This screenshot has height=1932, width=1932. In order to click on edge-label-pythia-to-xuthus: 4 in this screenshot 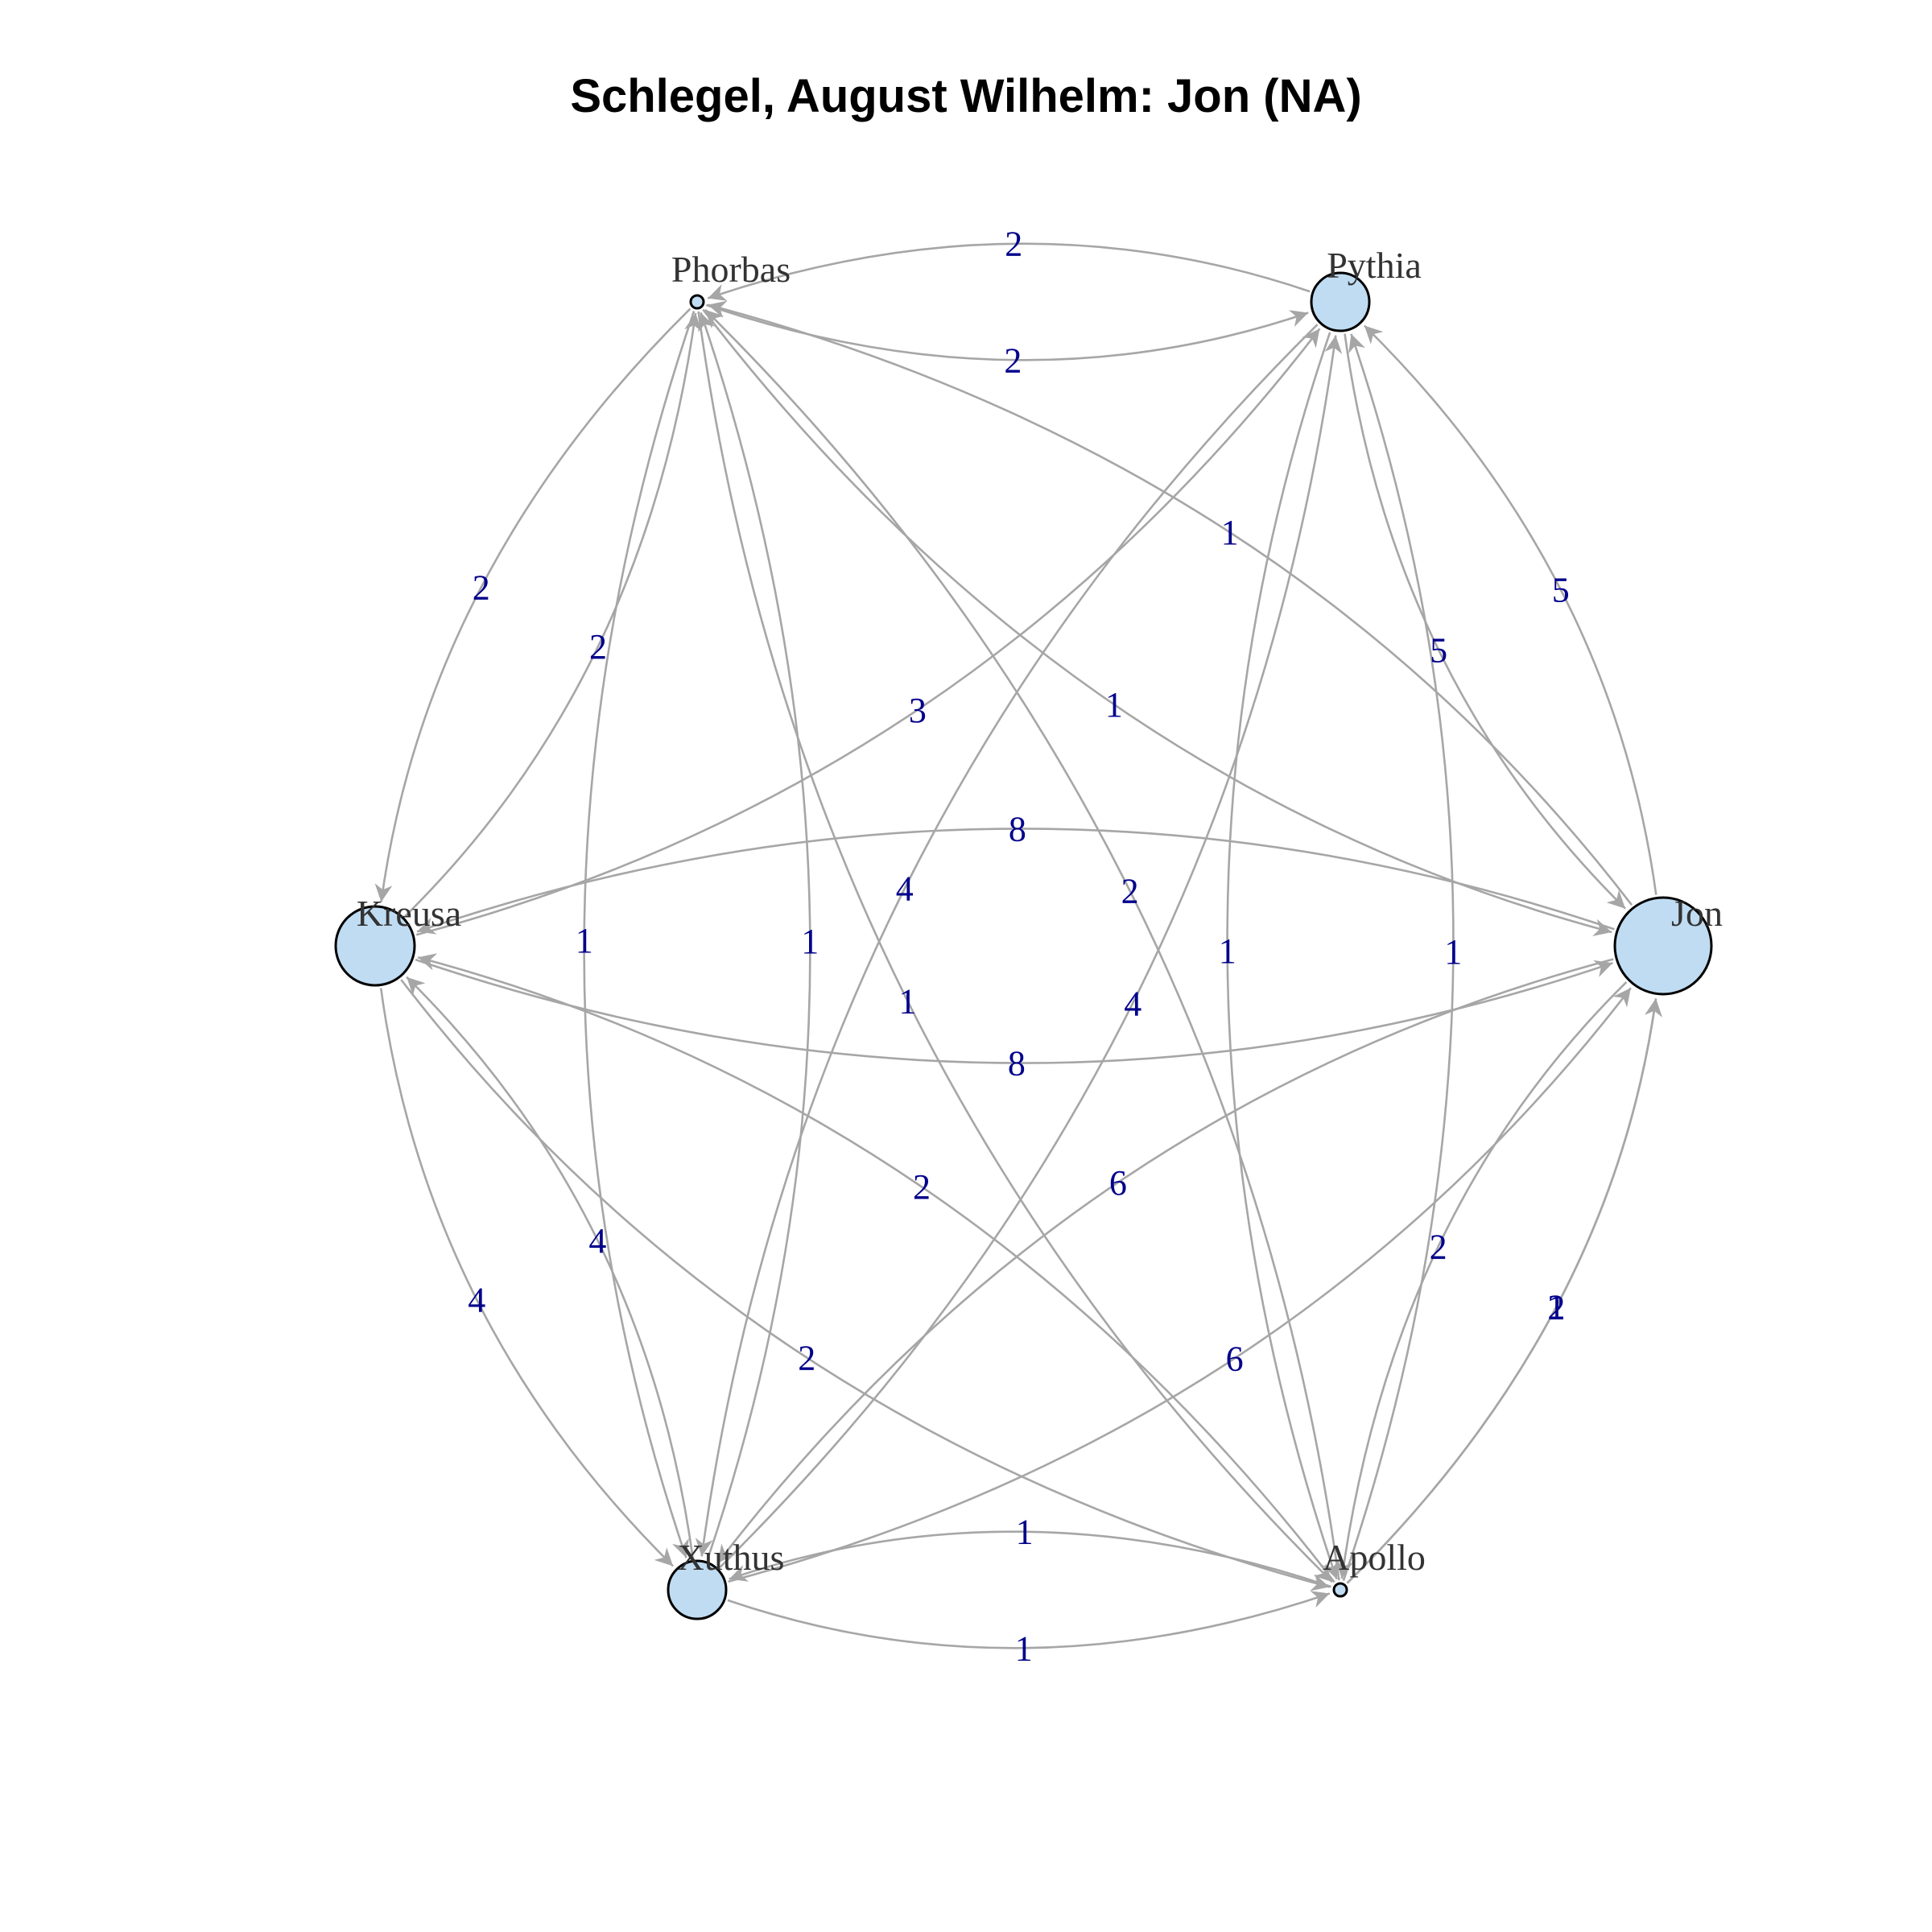, I will do `click(905, 889)`.